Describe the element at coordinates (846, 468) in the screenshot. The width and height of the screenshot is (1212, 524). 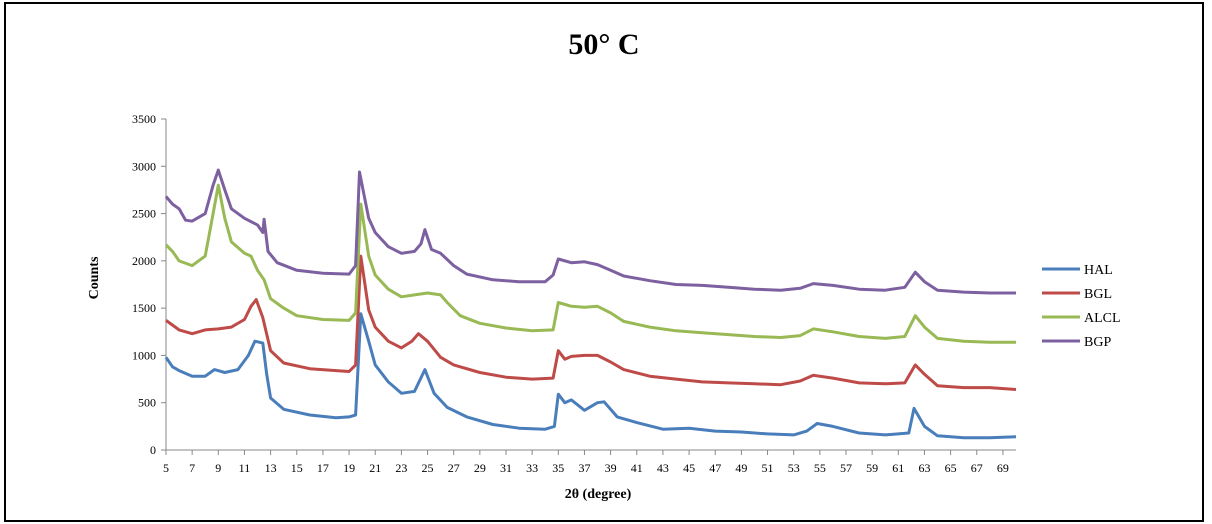
I see `x-tick-label: 57` at that location.